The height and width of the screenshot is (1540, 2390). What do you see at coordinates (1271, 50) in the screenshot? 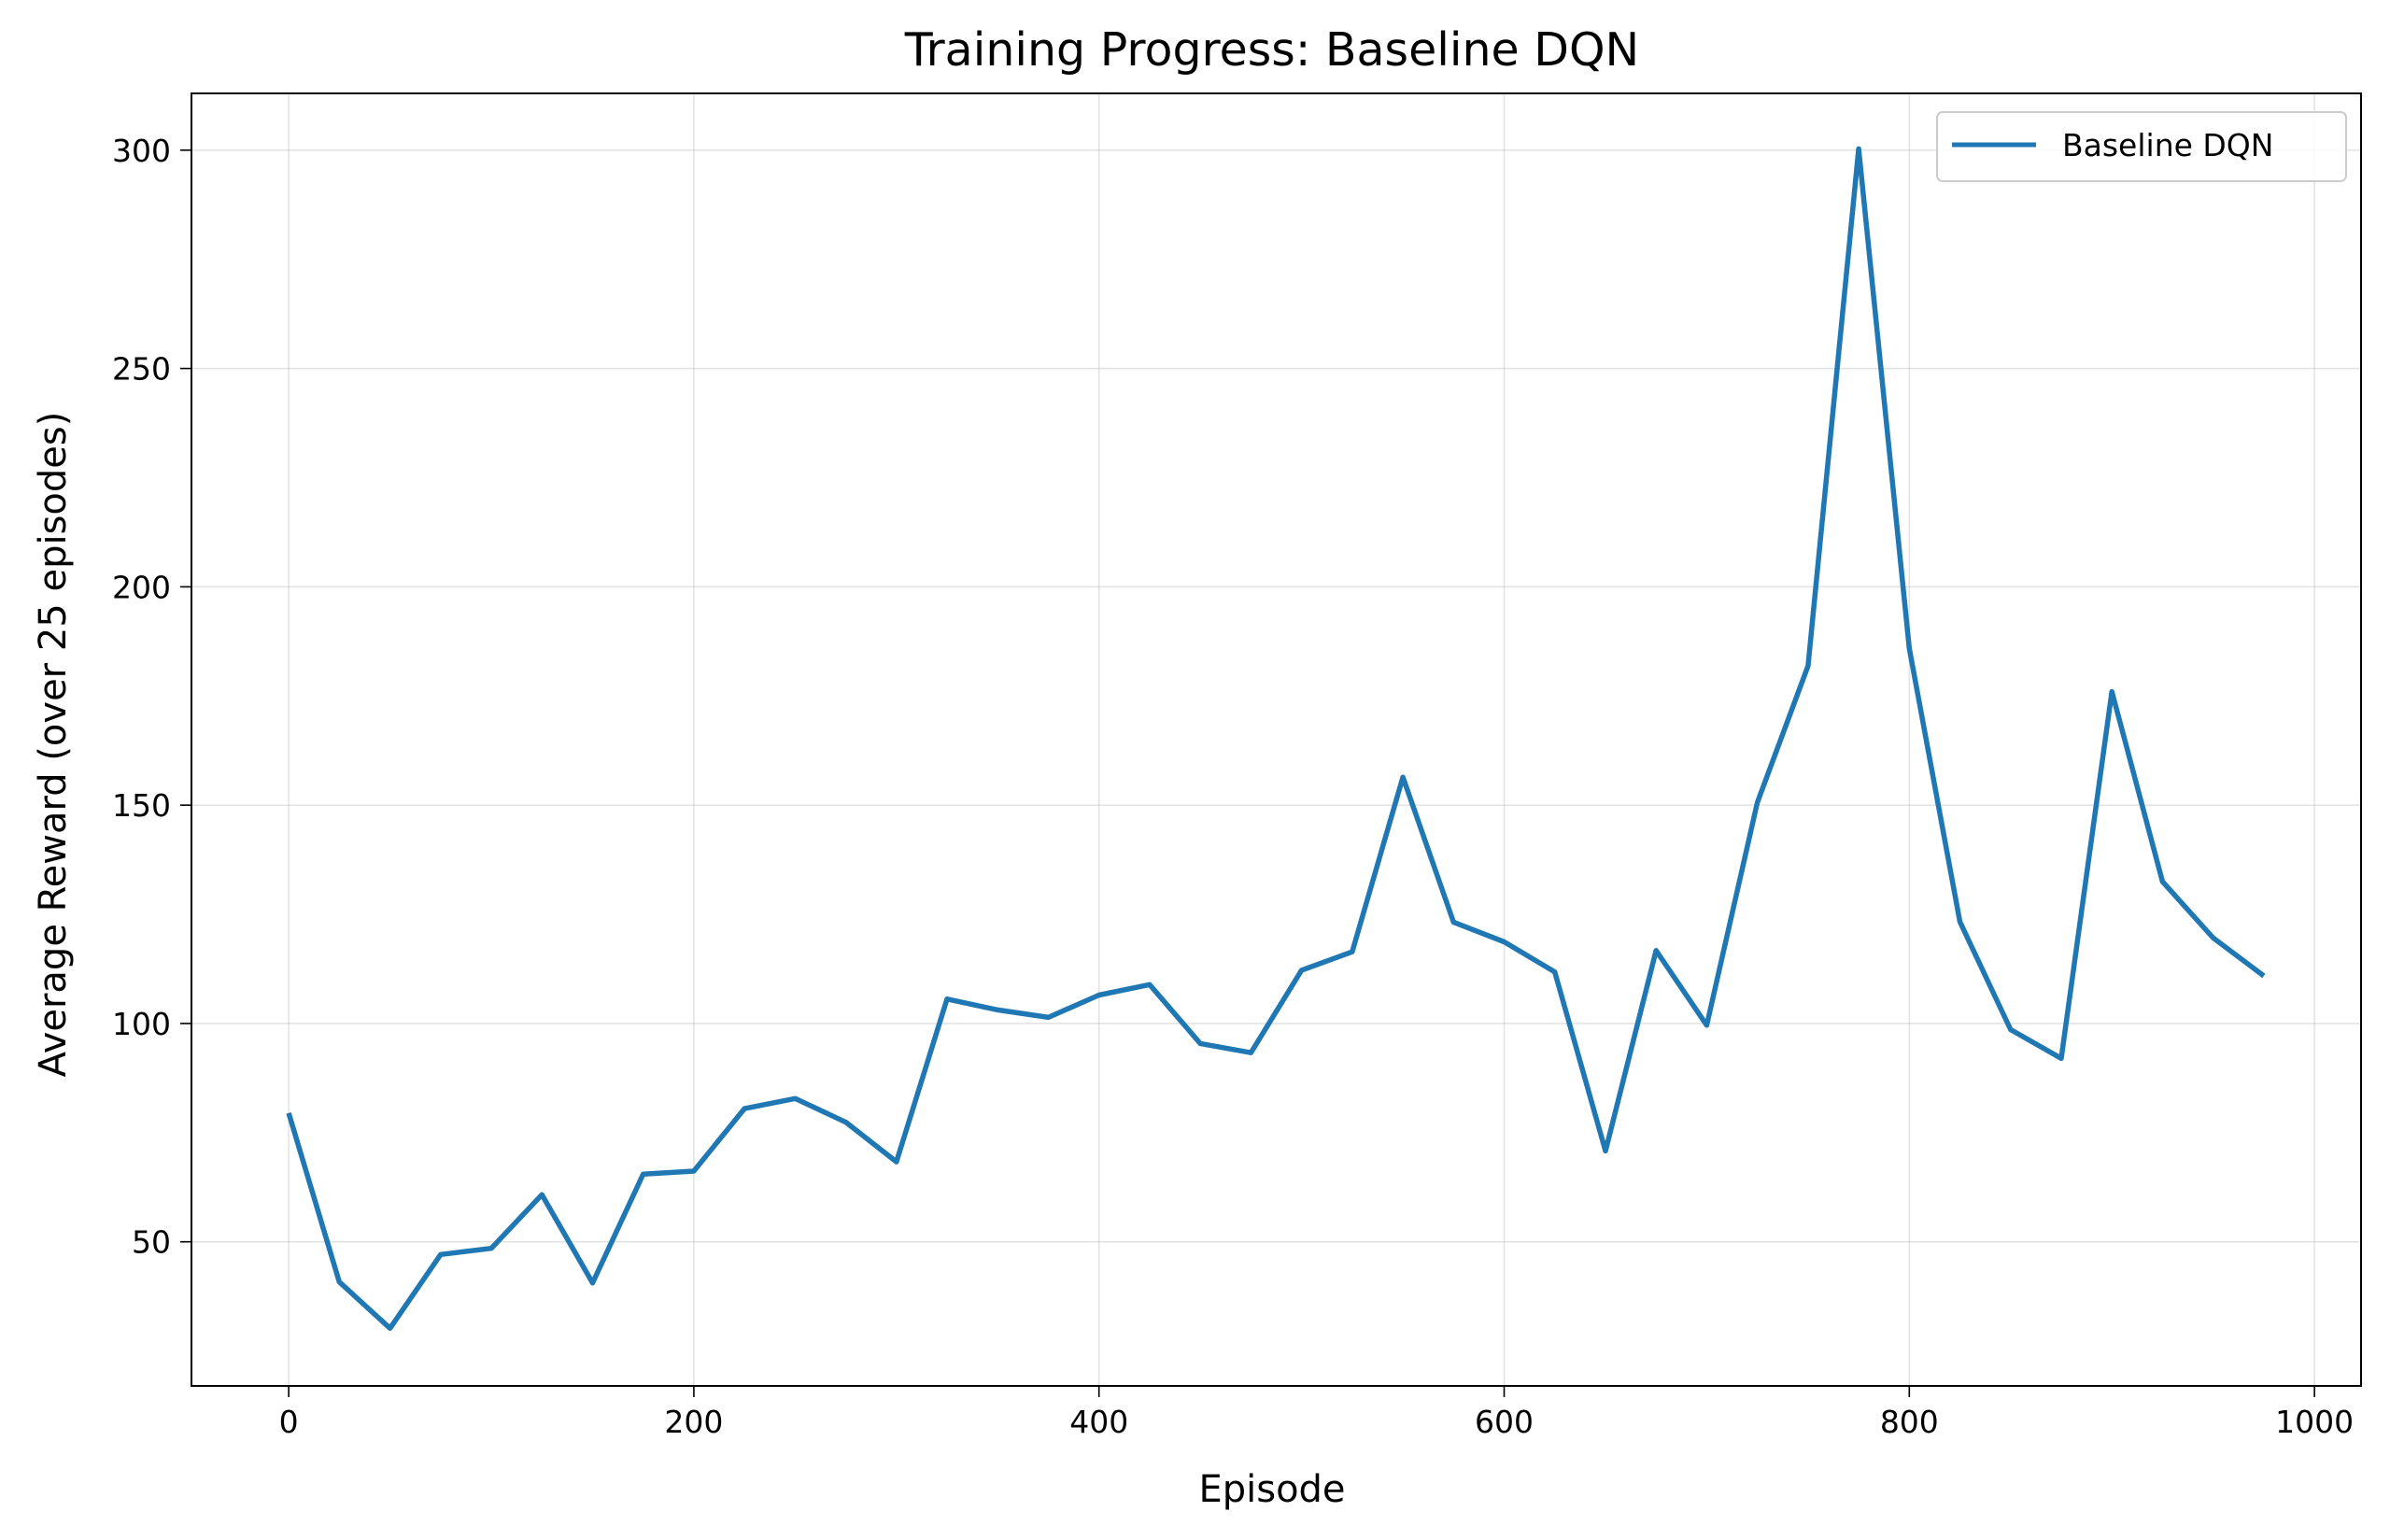
I see `chart-title: Training Progress: Baseline DQN` at bounding box center [1271, 50].